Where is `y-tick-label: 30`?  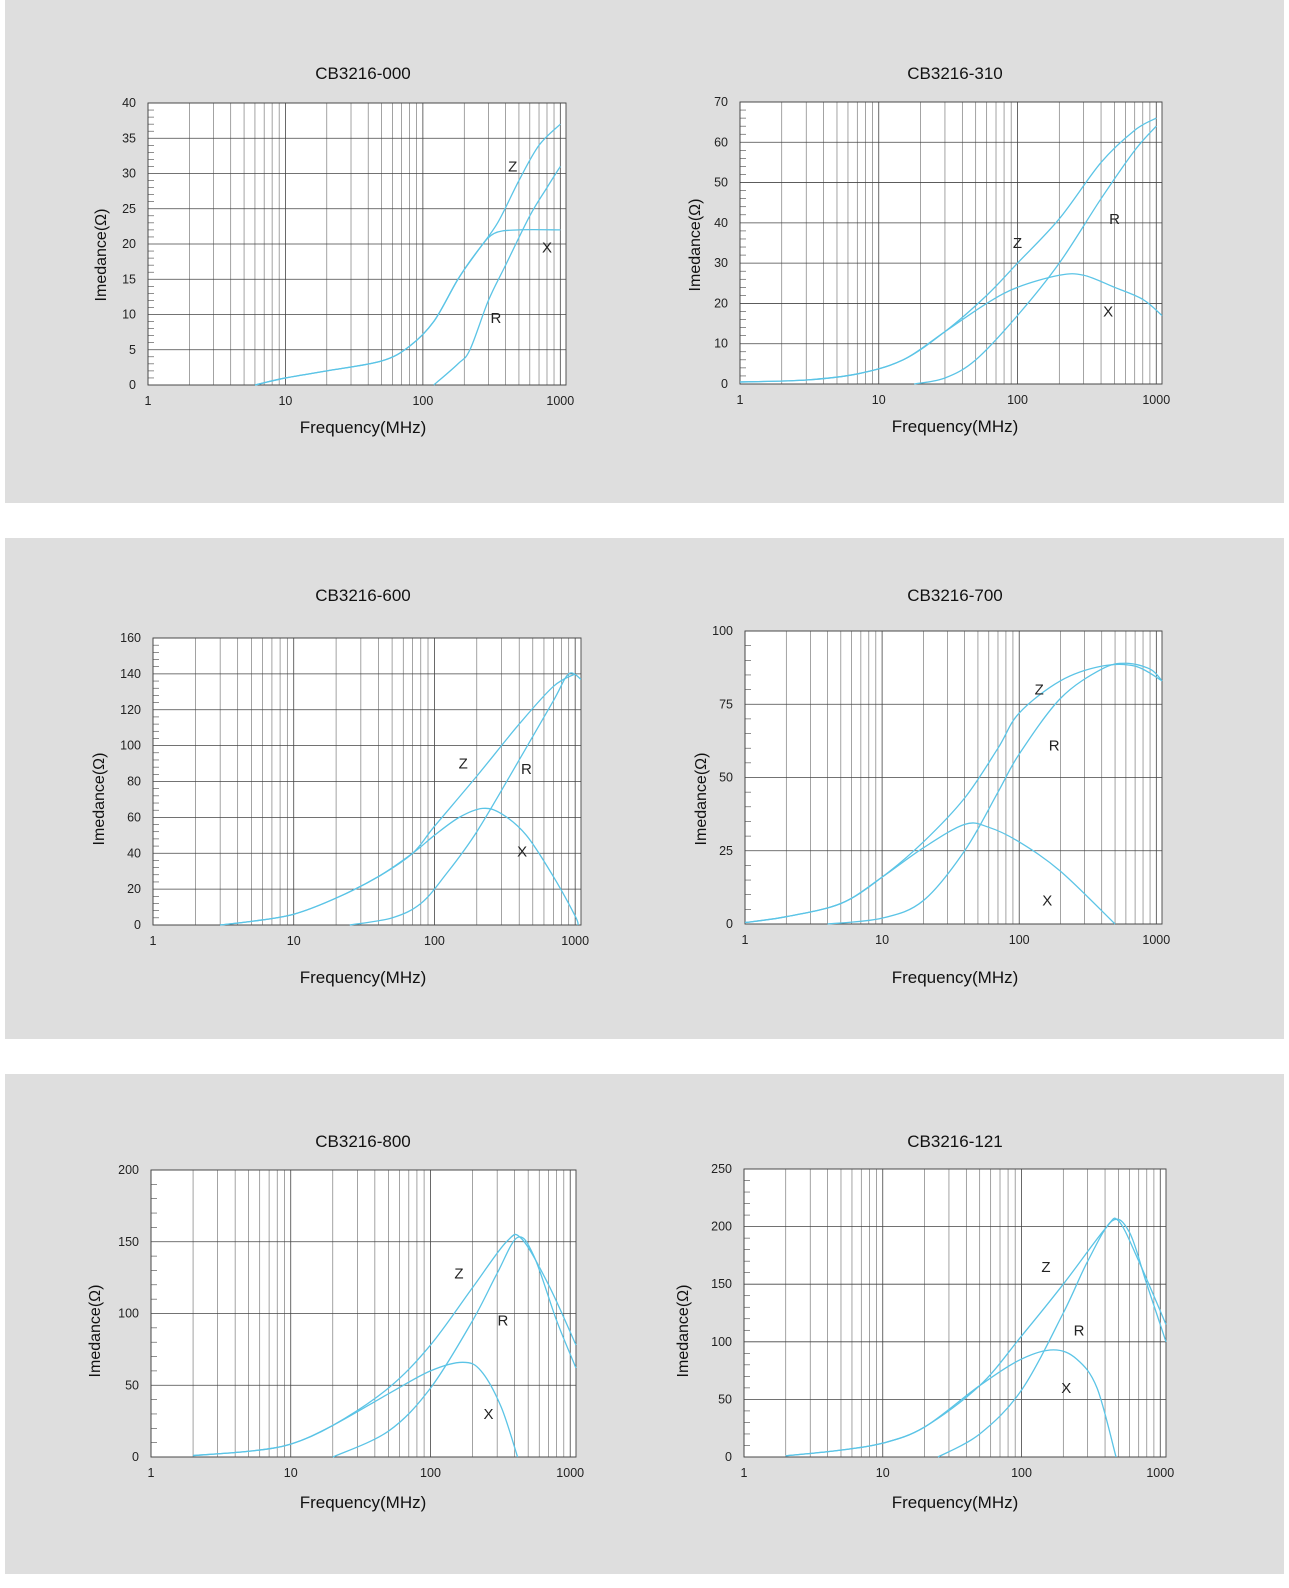 y-tick-label: 30 is located at coordinates (721, 263).